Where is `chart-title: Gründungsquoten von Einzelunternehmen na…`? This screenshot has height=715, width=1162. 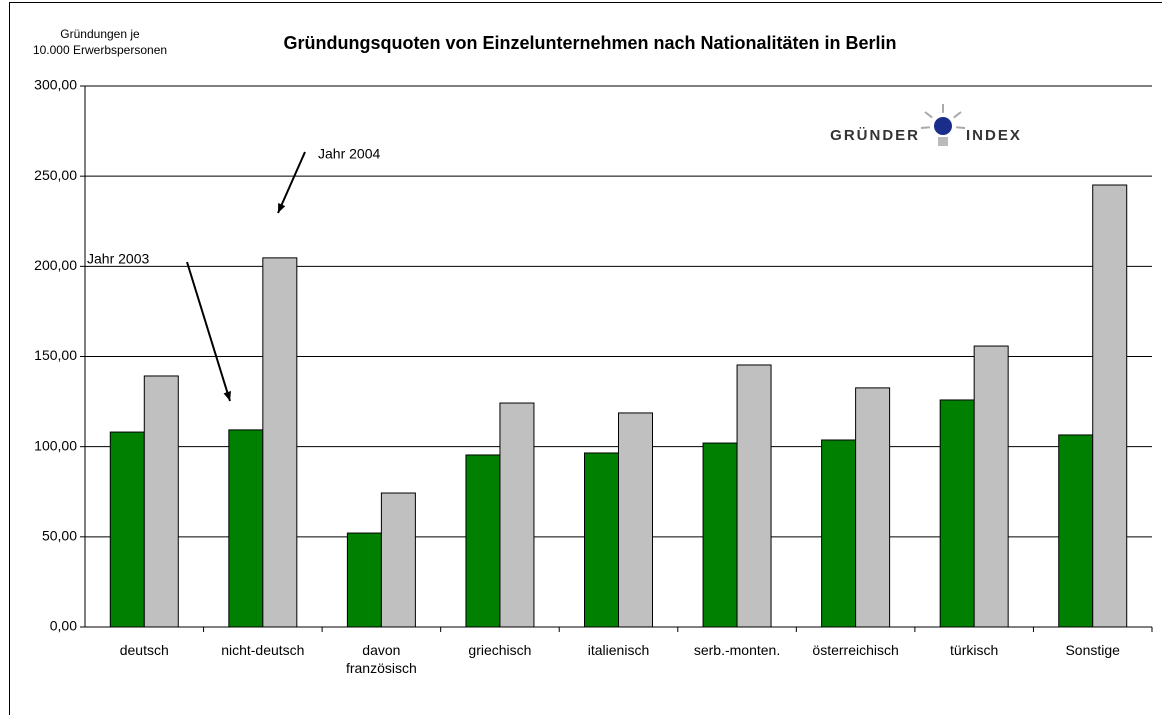 chart-title: Gründungsquoten von Einzelunternehmen na… is located at coordinates (589, 43).